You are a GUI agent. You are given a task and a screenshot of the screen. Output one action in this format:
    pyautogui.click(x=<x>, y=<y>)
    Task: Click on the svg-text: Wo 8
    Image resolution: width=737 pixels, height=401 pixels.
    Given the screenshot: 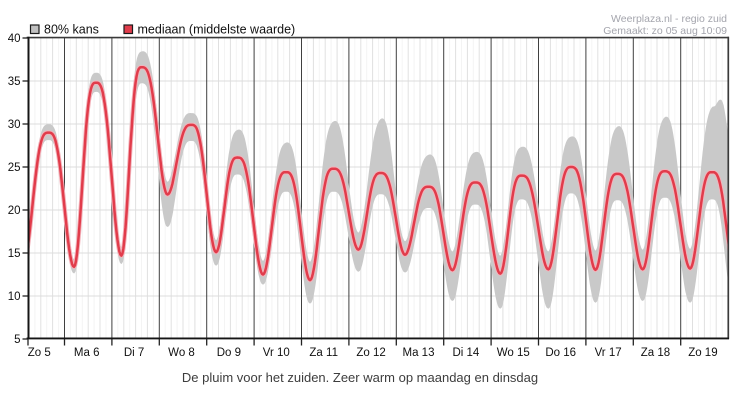 What is the action you would take?
    pyautogui.click(x=181, y=353)
    